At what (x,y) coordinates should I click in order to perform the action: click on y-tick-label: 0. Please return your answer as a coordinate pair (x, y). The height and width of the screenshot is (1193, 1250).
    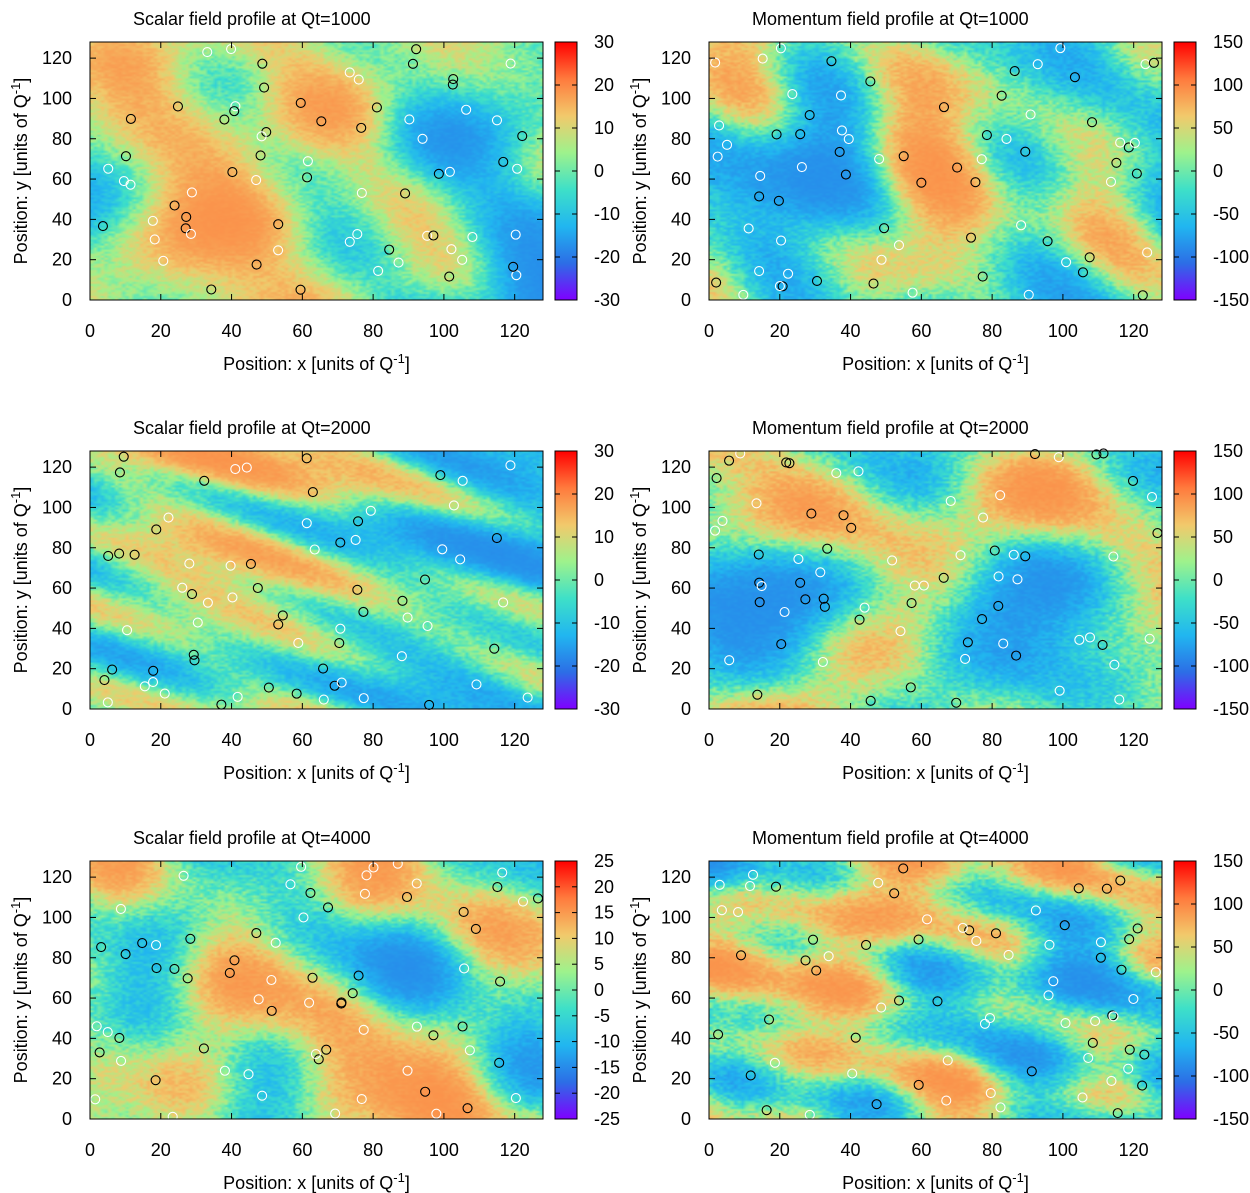
    Looking at the image, I should click on (686, 300).